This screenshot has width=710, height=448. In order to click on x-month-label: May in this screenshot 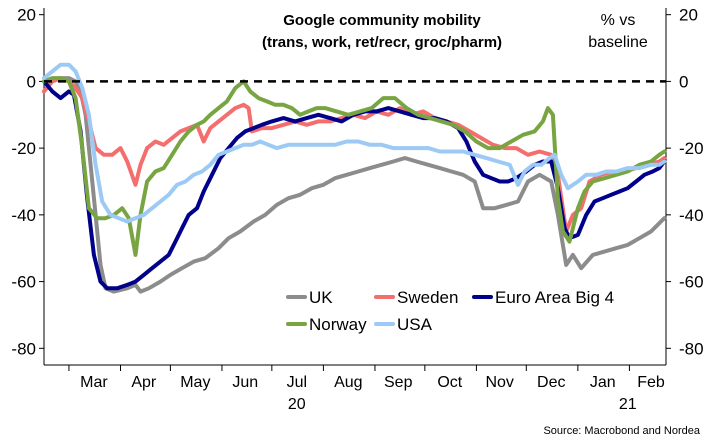, I will do `click(195, 382)`.